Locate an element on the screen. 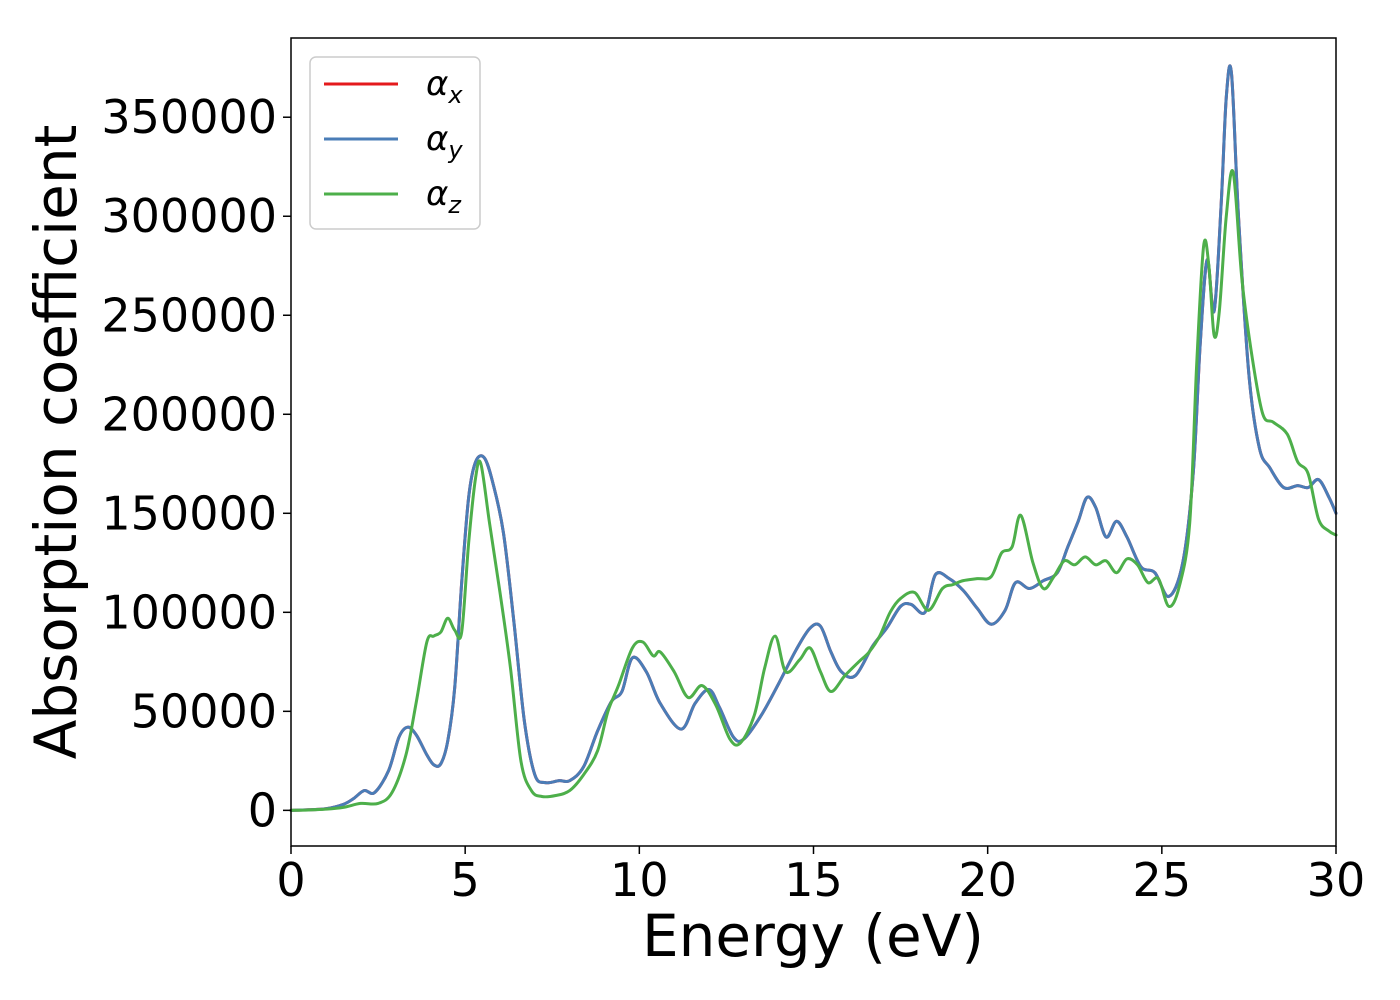 This screenshot has width=1400, height=1000. x-tick-label: 20 is located at coordinates (987, 880).